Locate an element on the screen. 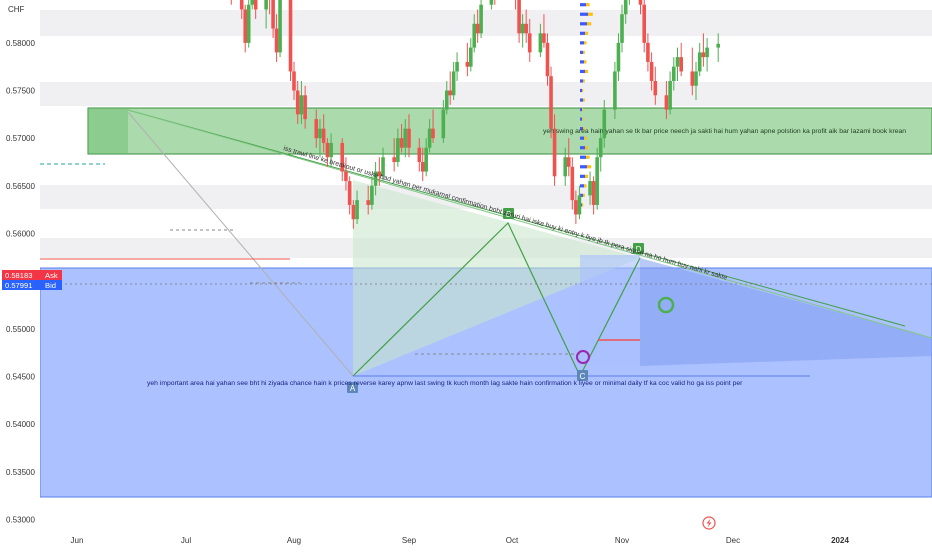 The width and height of the screenshot is (932, 555). ask-text: Ask is located at coordinates (51, 275).